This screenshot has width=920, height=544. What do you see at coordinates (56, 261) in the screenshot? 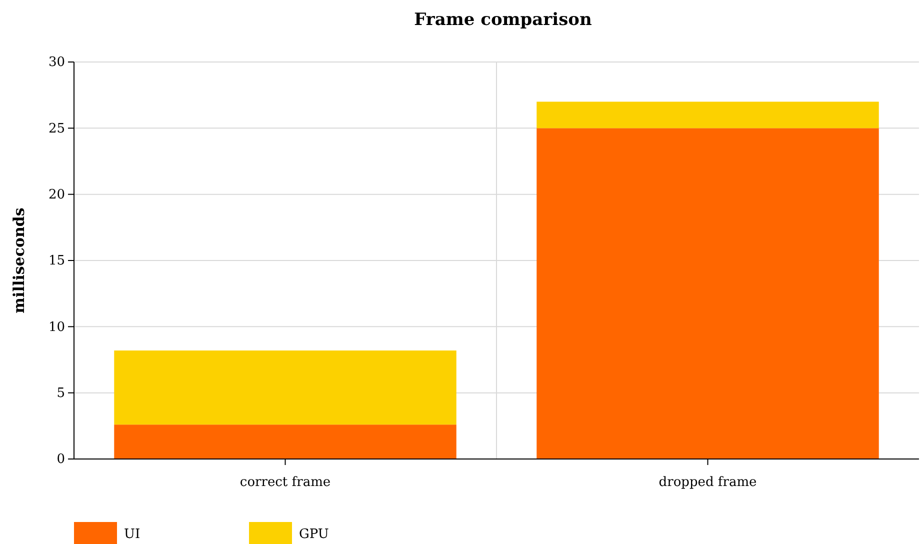
I see `y-tick-label: 15` at bounding box center [56, 261].